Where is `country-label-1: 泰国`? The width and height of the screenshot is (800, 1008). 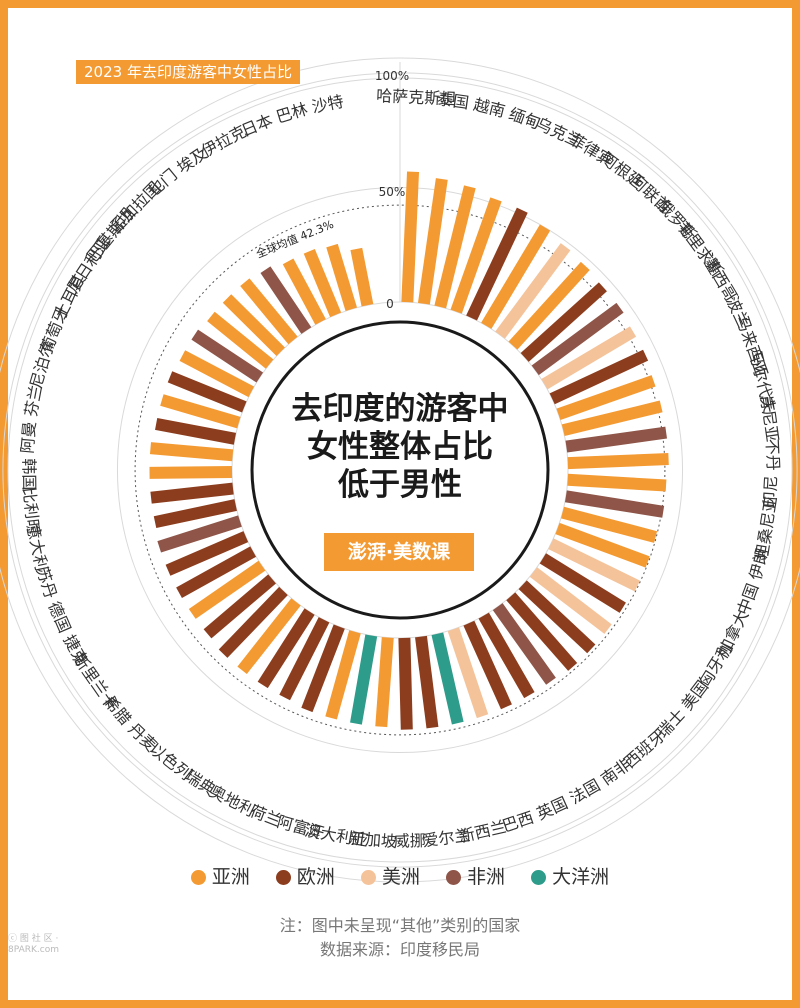 country-label-1: 泰国 is located at coordinates (453, 100).